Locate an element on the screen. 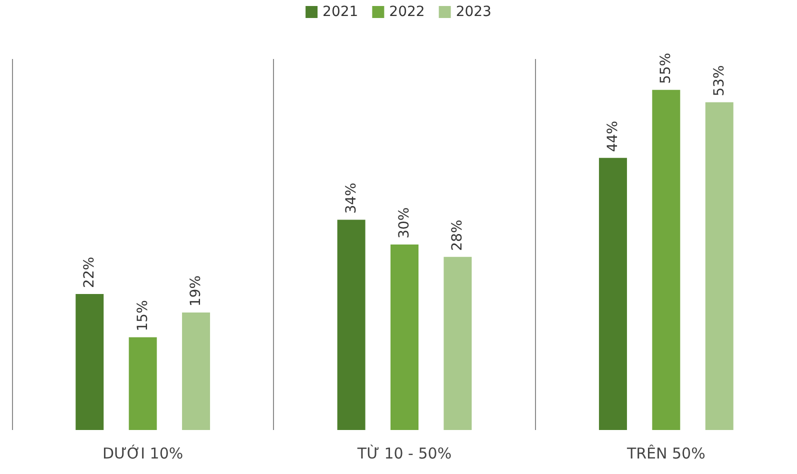  legend-label: 2023 is located at coordinates (474, 12).